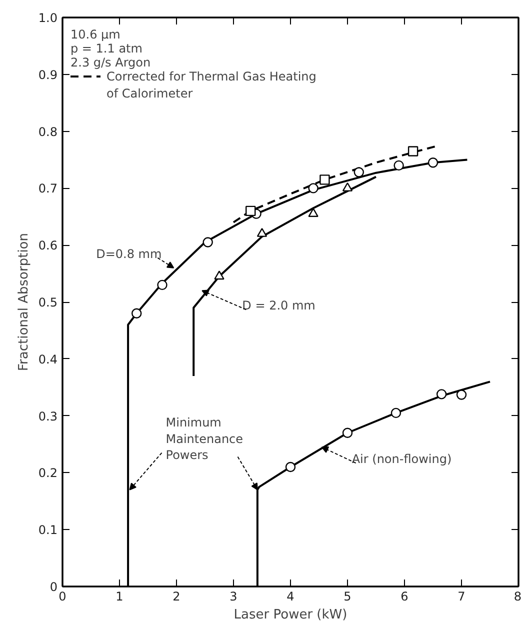  I want to click on y-axis-title: Fractional Absorption, so click(24, 302).